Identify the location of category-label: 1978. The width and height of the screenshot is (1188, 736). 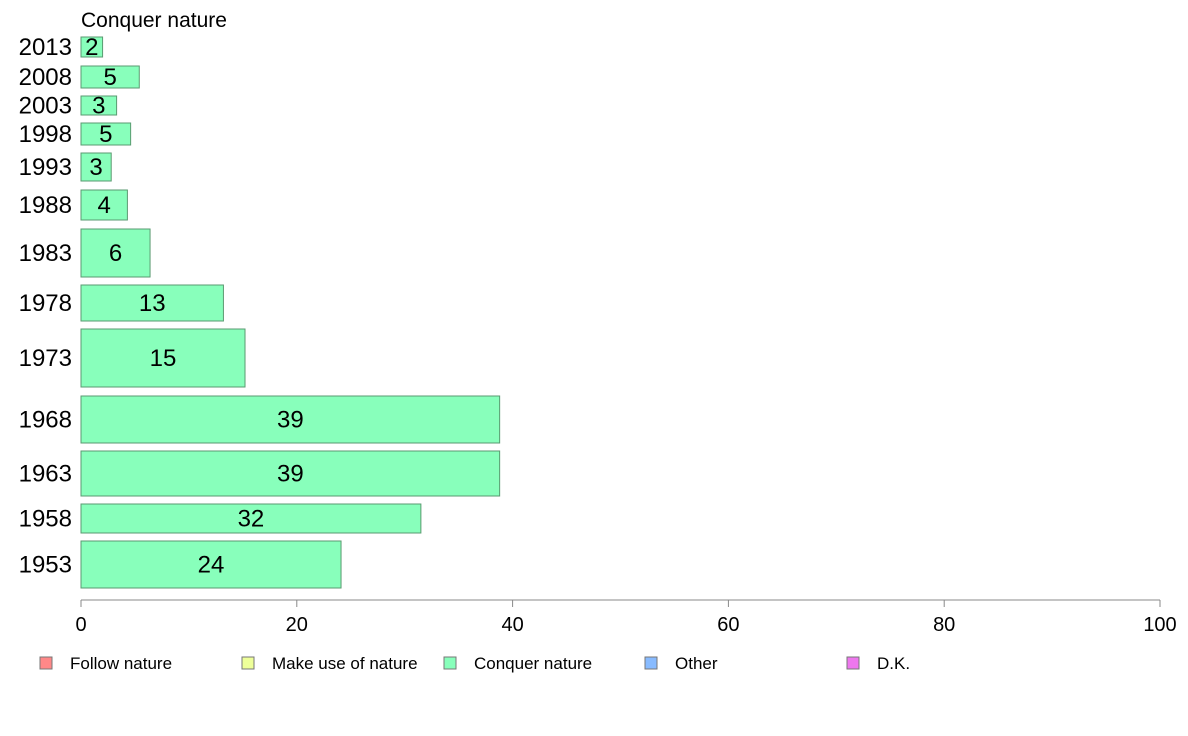
(45, 303).